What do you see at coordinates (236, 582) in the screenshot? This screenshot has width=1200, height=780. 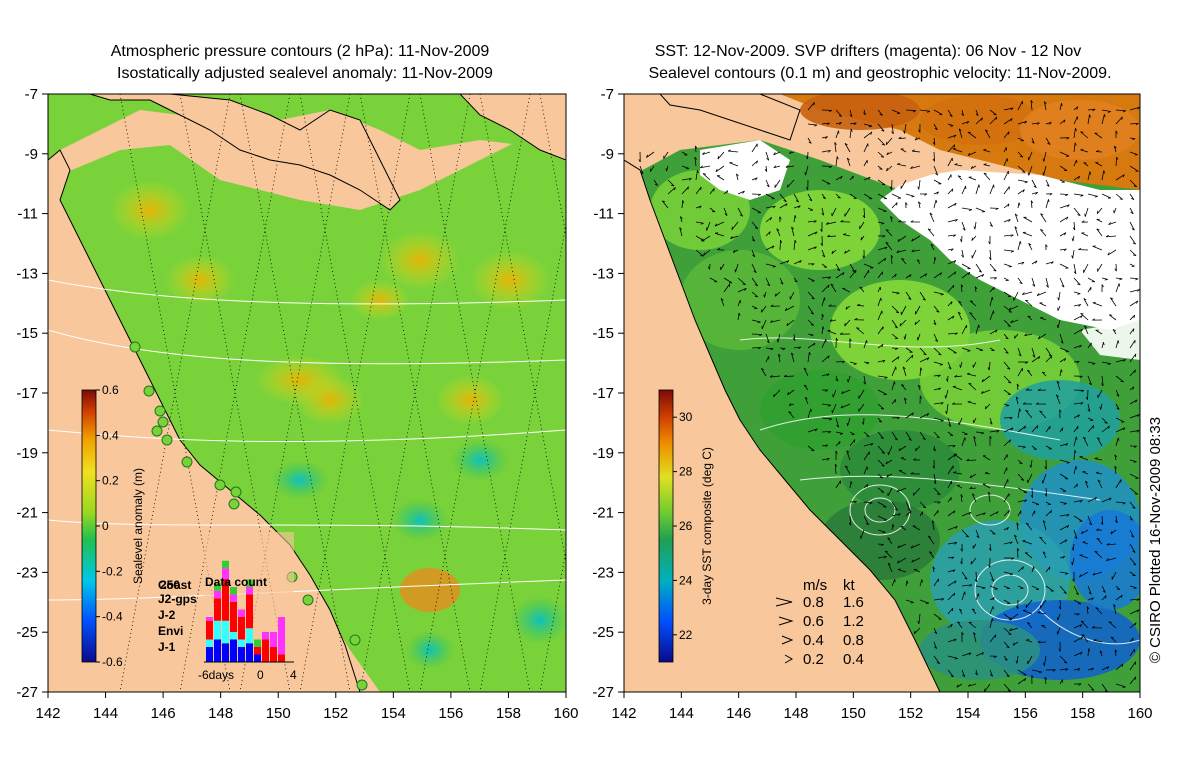 I see `histogram-title: Data count` at bounding box center [236, 582].